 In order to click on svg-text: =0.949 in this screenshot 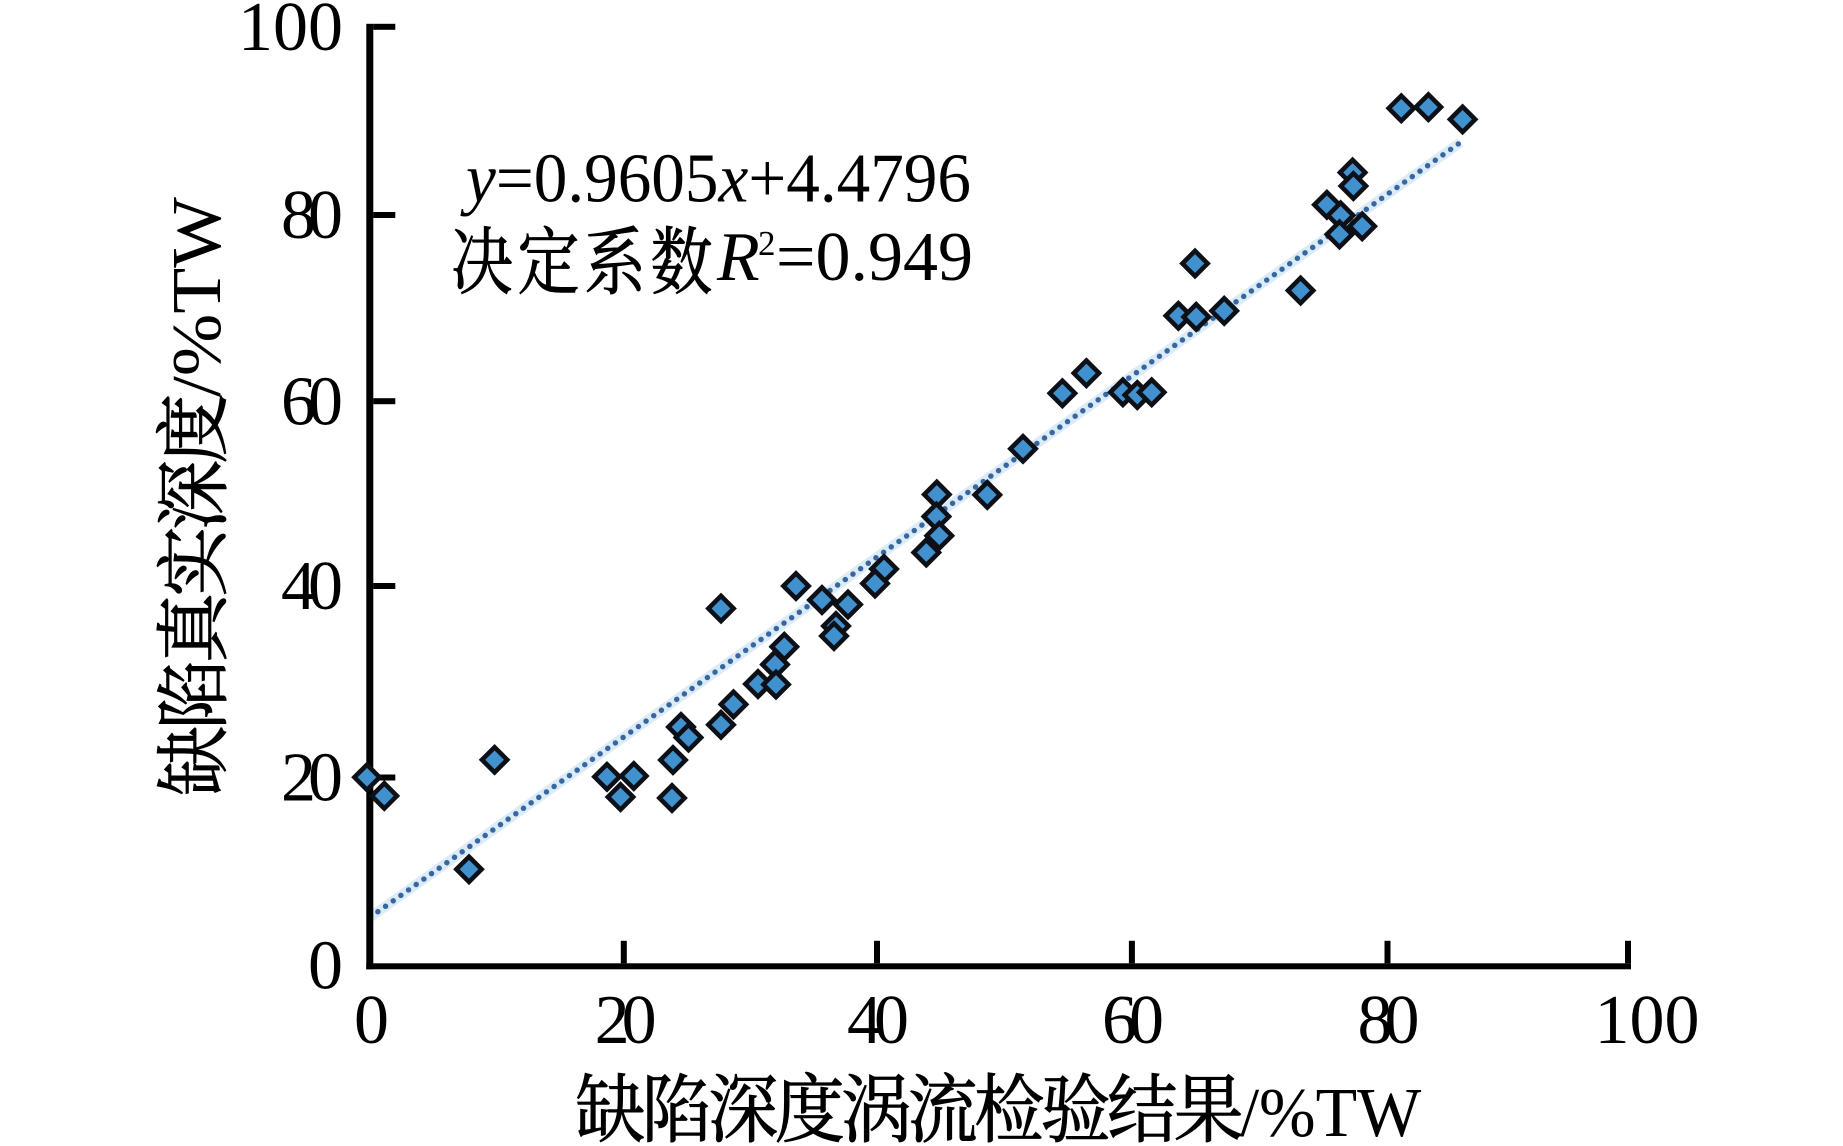, I will do `click(874, 257)`.